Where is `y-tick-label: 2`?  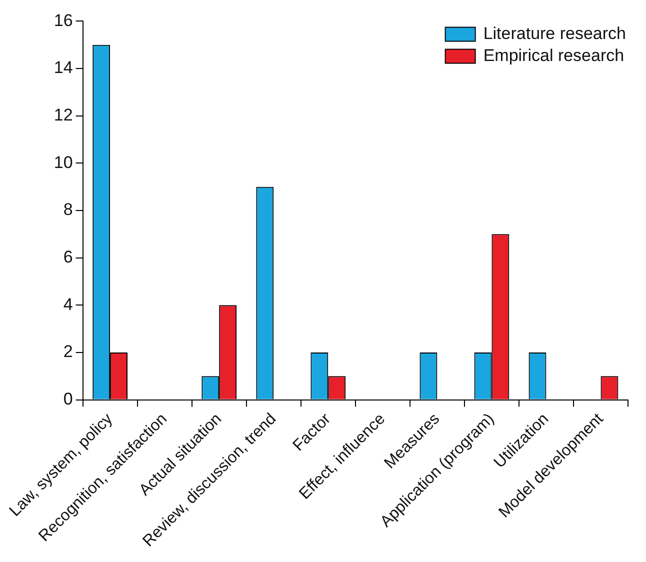
y-tick-label: 2 is located at coordinates (68, 352).